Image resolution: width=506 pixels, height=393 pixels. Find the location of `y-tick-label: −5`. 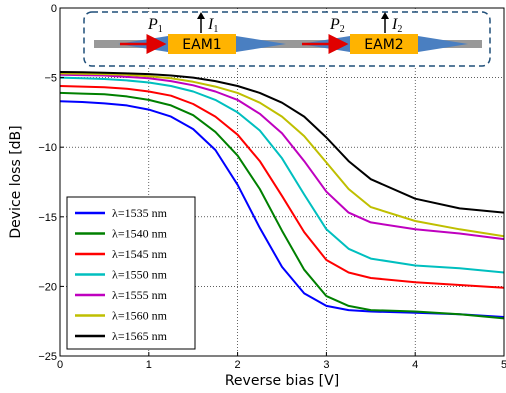

y-tick-label: −5 is located at coordinates (50, 79).